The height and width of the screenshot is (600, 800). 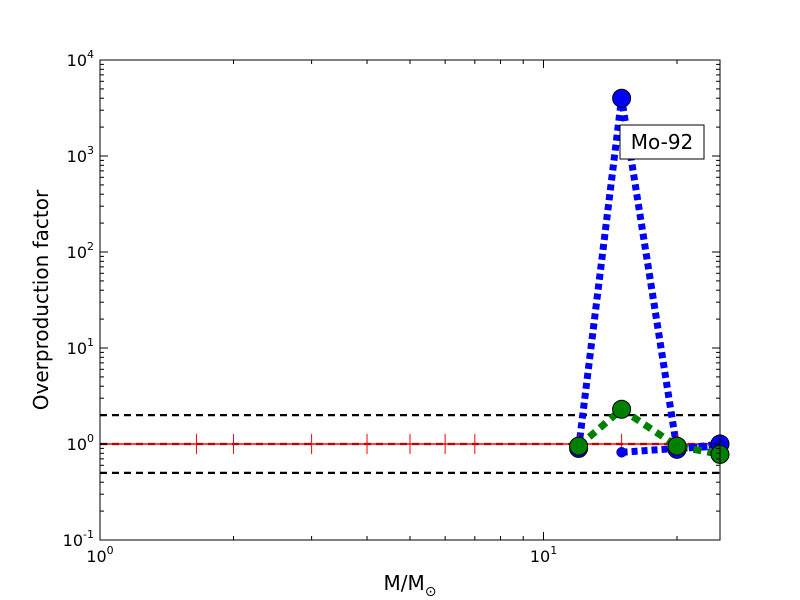 What do you see at coordinates (80, 59) in the screenshot?
I see `y-tick-label-5: 10⁴` at bounding box center [80, 59].